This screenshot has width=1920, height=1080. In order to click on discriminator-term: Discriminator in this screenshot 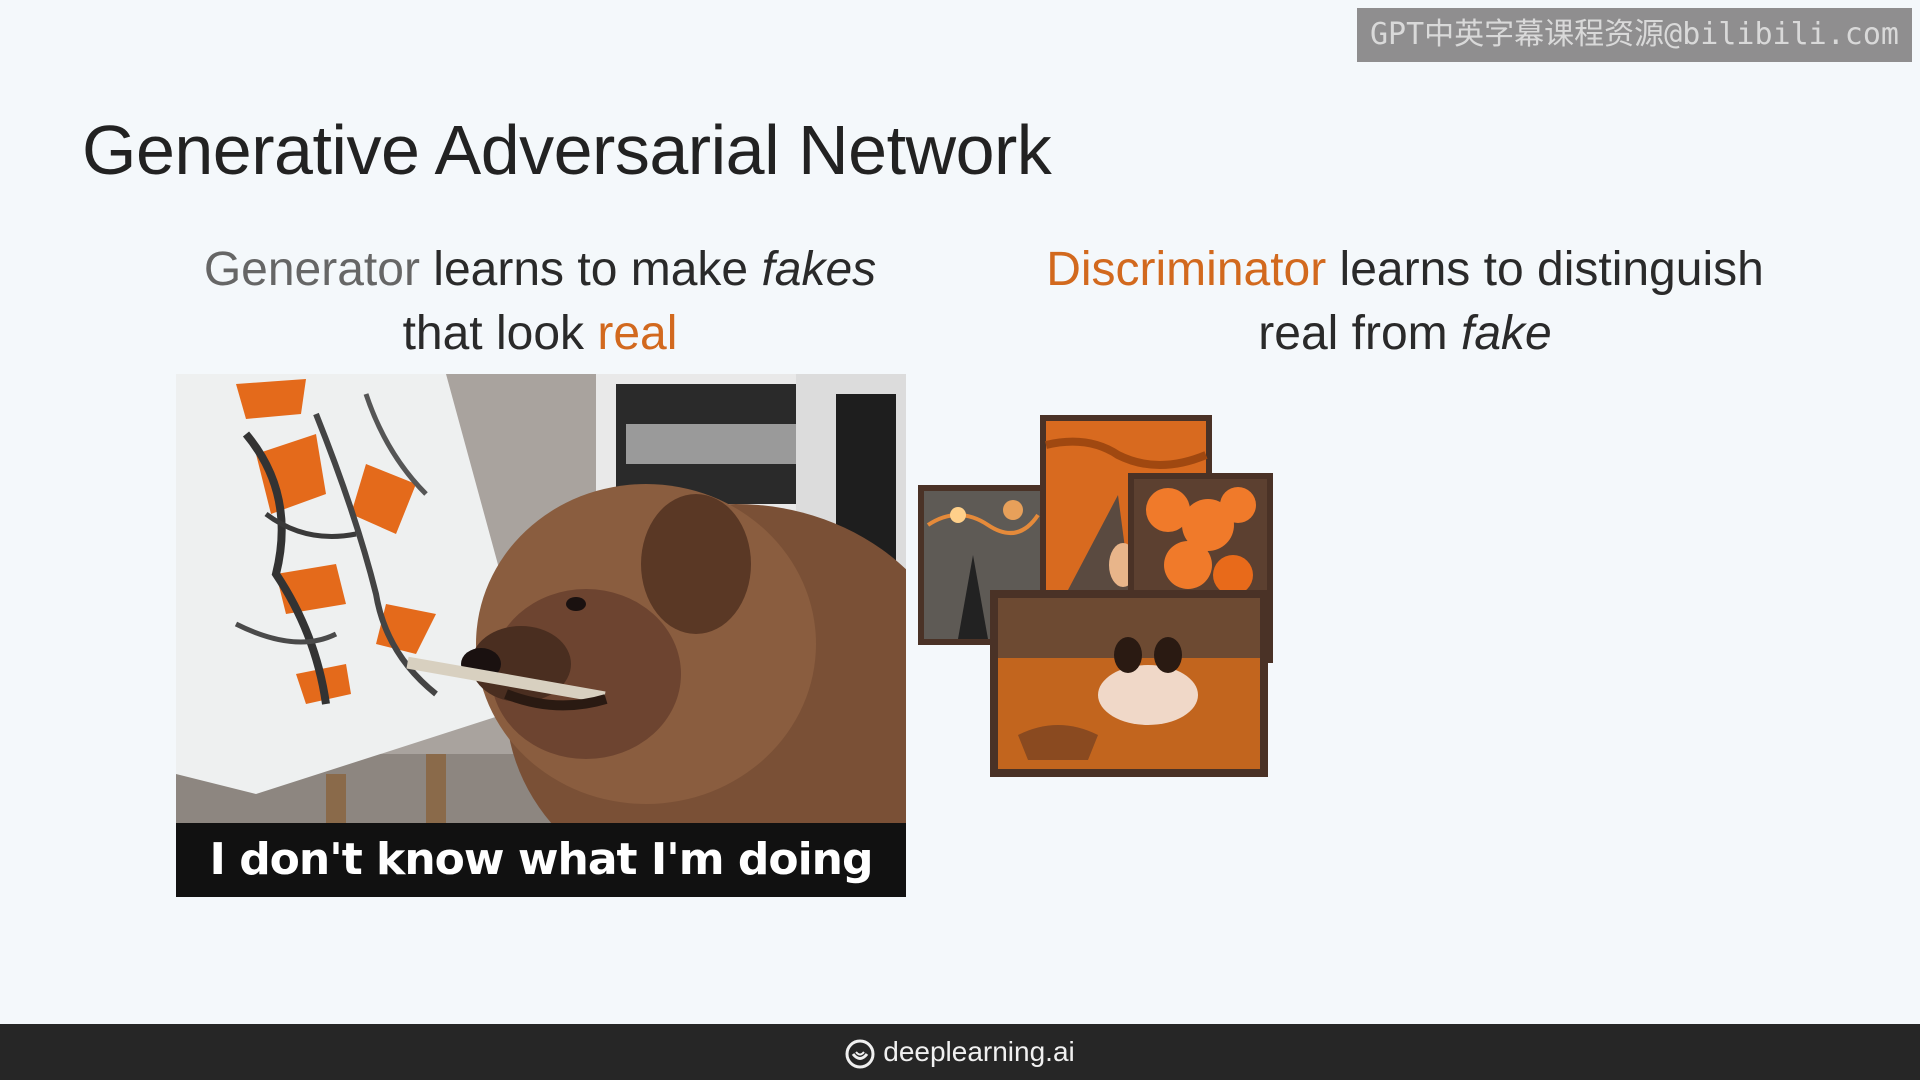, I will do `click(1186, 269)`.